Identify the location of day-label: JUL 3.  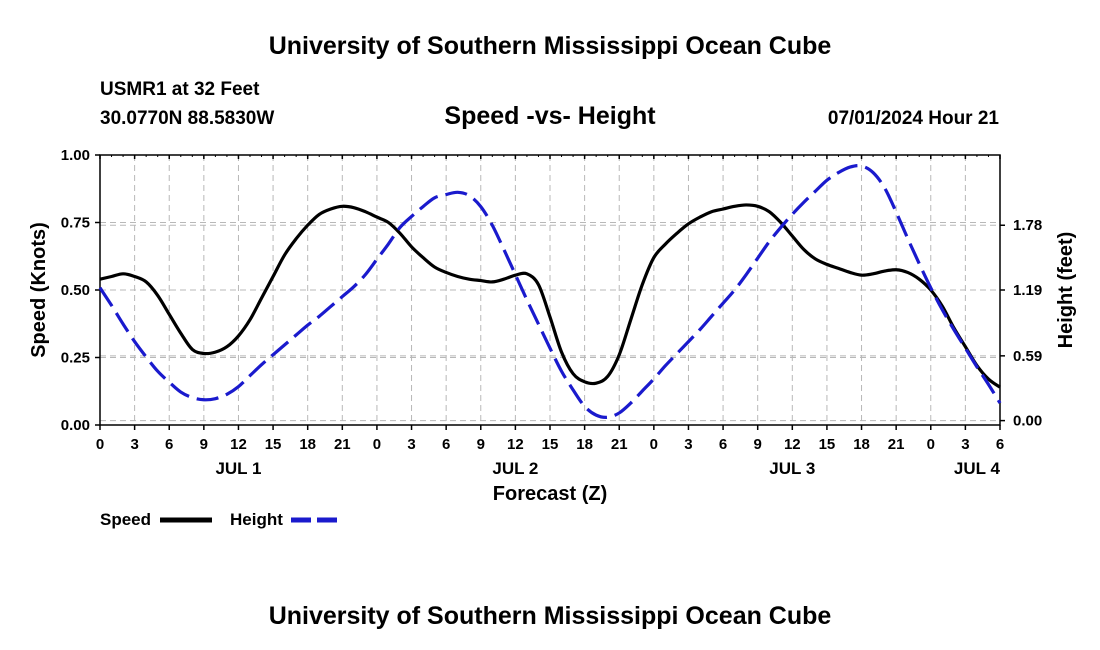
(792, 468).